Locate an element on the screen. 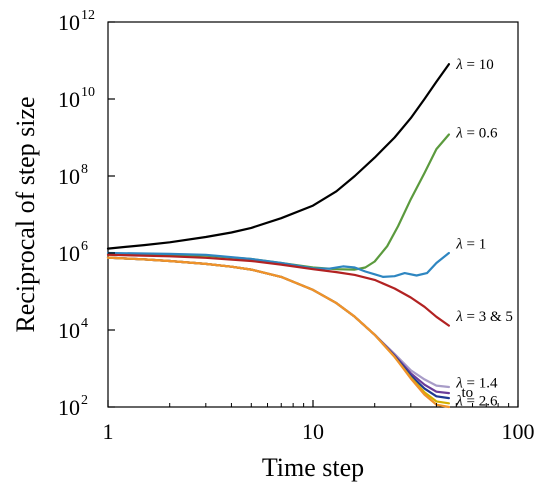 The image size is (550, 492). annotation-text: = 2.6 is located at coordinates (480, 401).